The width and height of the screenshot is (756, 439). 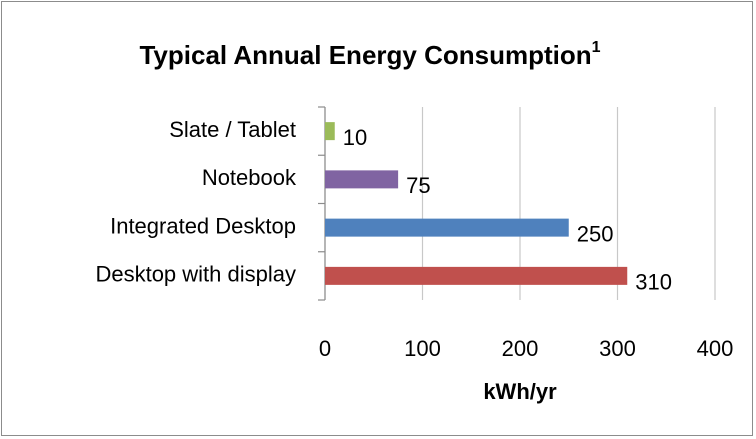 What do you see at coordinates (355, 137) in the screenshot?
I see `value-label: 10` at bounding box center [355, 137].